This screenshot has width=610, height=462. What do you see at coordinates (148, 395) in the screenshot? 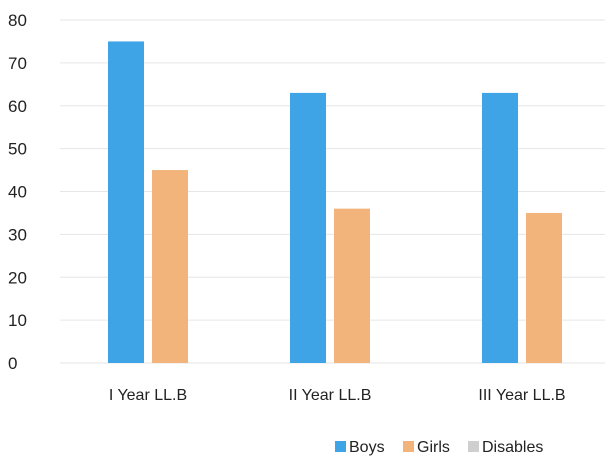
I see `x-category-label: I Year LL.B` at bounding box center [148, 395].